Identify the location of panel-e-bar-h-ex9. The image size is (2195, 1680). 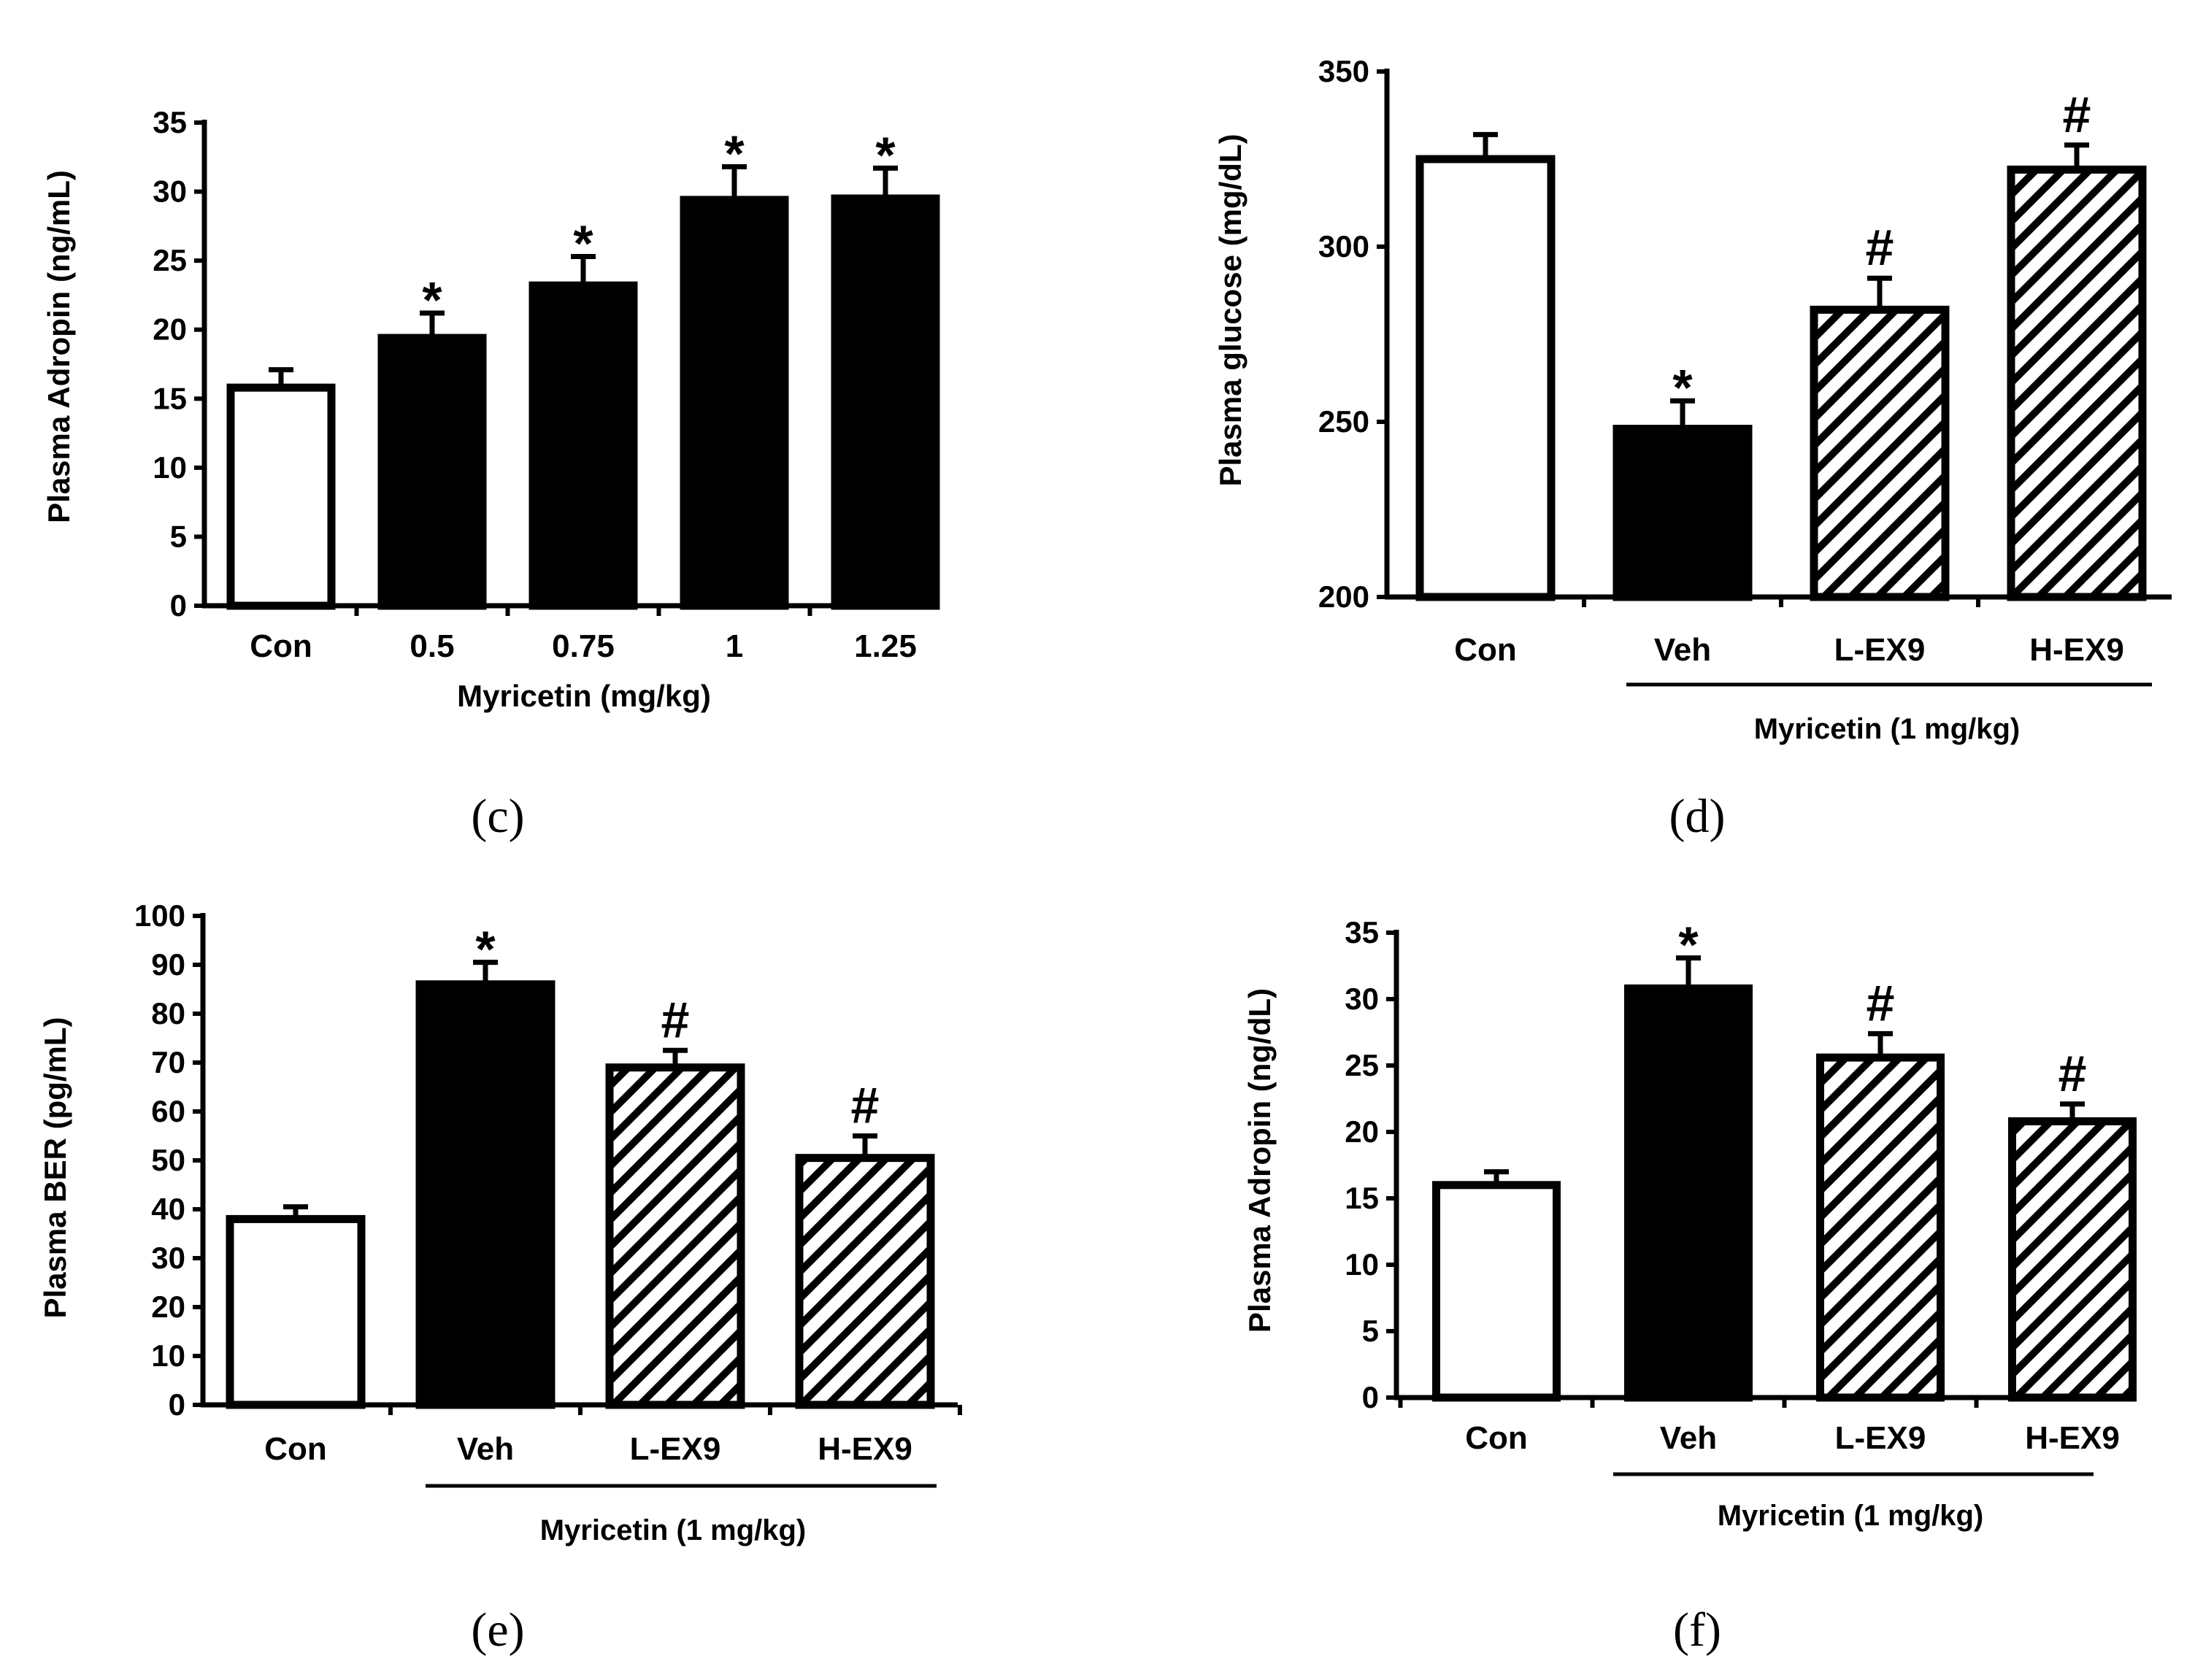
(865, 1282).